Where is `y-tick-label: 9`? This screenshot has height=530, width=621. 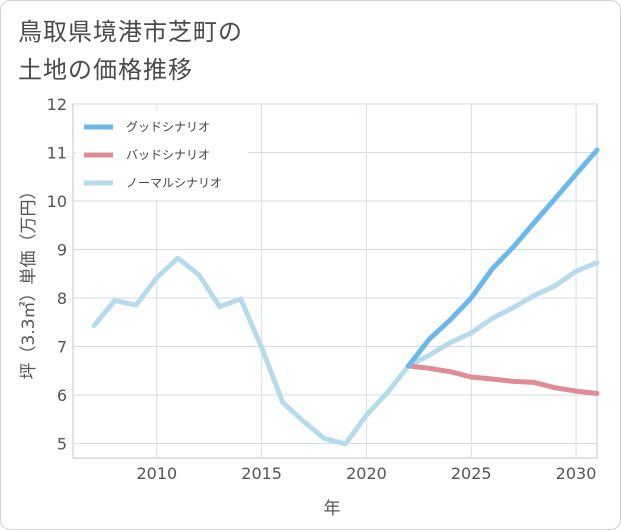
y-tick-label: 9 is located at coordinates (62, 249).